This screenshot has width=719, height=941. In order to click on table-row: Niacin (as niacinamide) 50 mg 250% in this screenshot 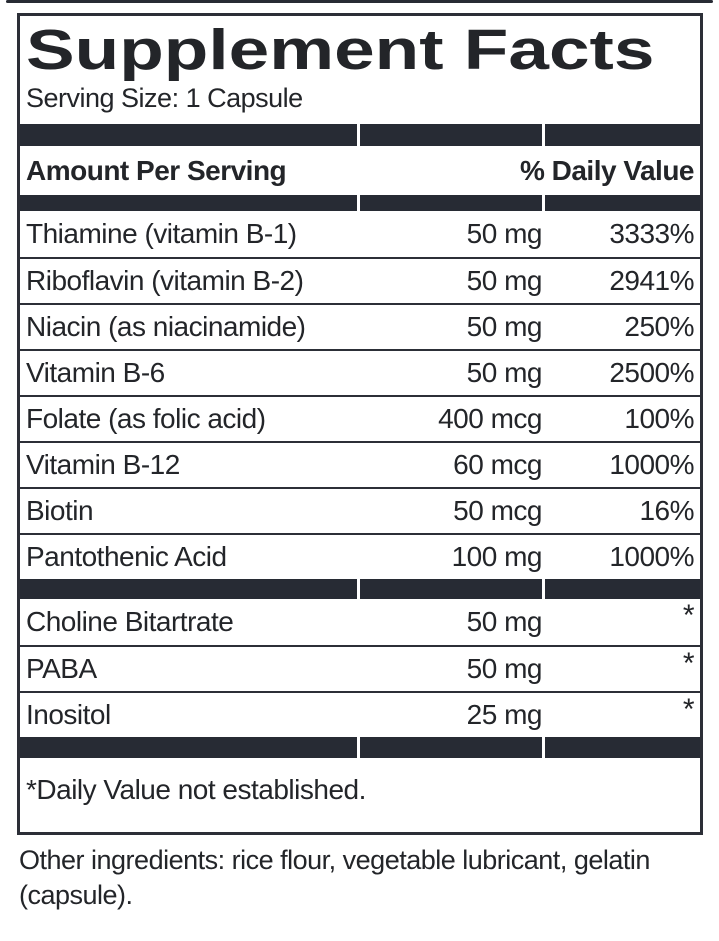, I will do `click(360, 326)`.